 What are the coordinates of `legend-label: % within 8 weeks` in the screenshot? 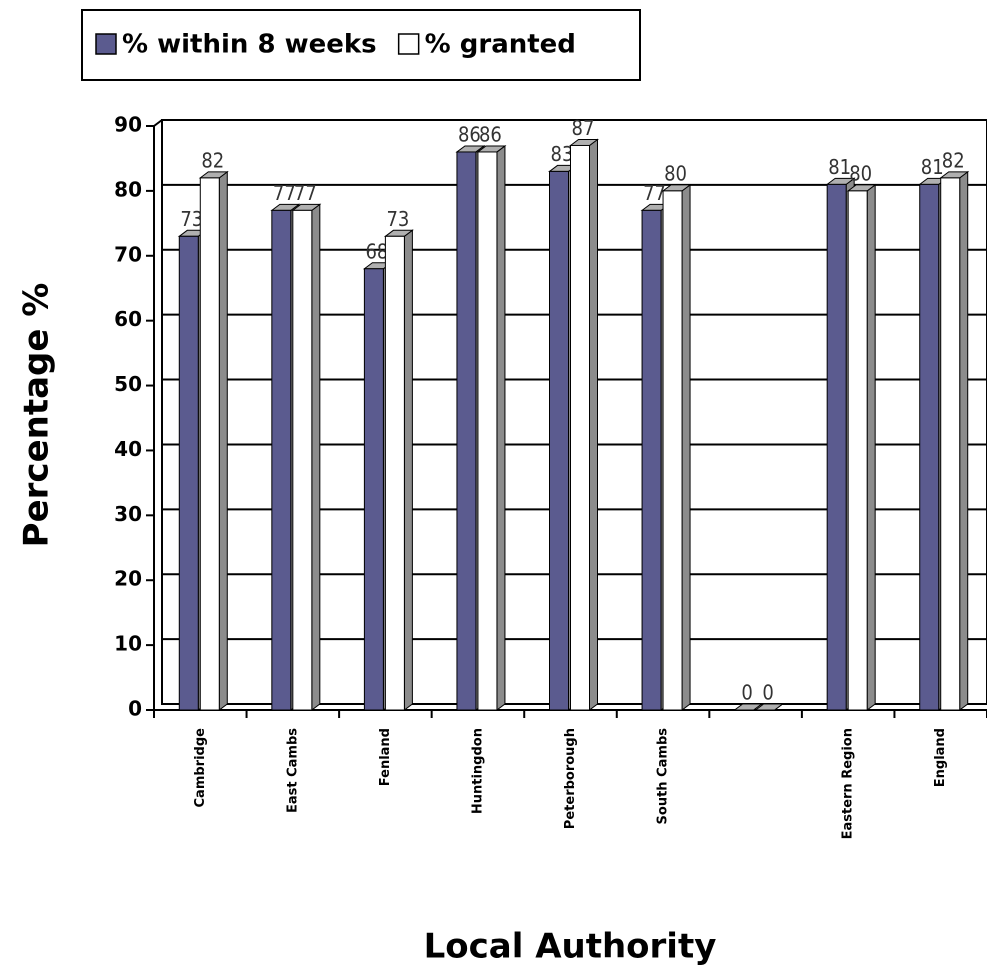 It's located at (249, 45).